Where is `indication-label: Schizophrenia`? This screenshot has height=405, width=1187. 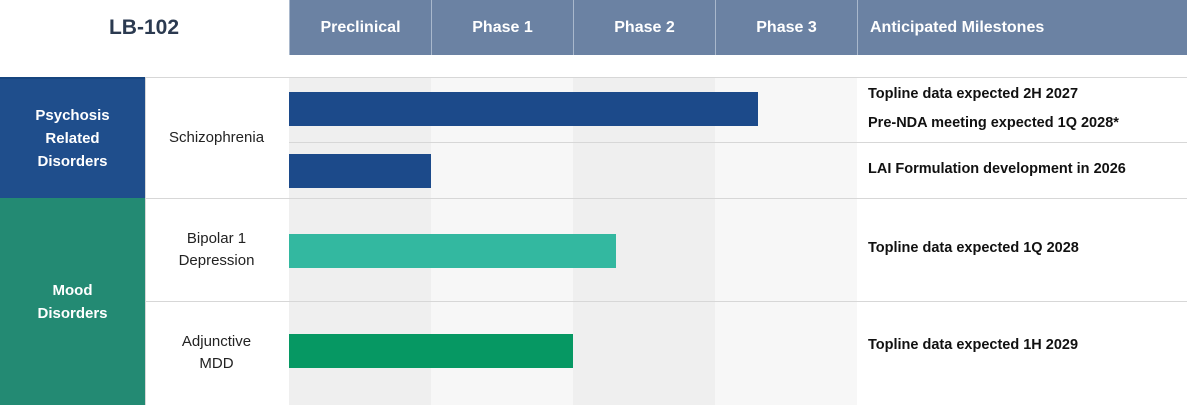
indication-label: Schizophrenia is located at coordinates (216, 137).